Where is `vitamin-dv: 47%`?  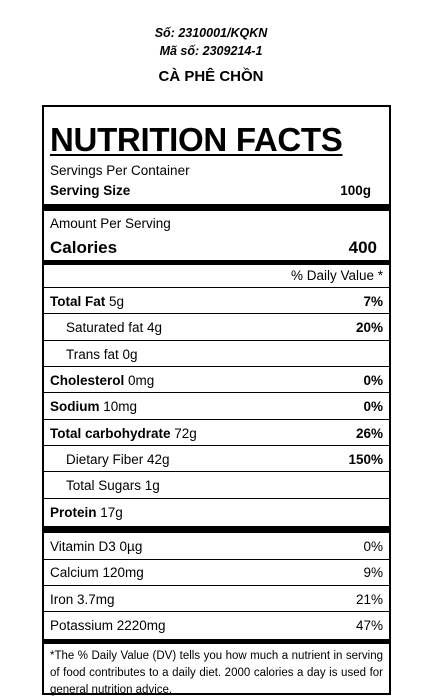 vitamin-dv: 47% is located at coordinates (369, 625).